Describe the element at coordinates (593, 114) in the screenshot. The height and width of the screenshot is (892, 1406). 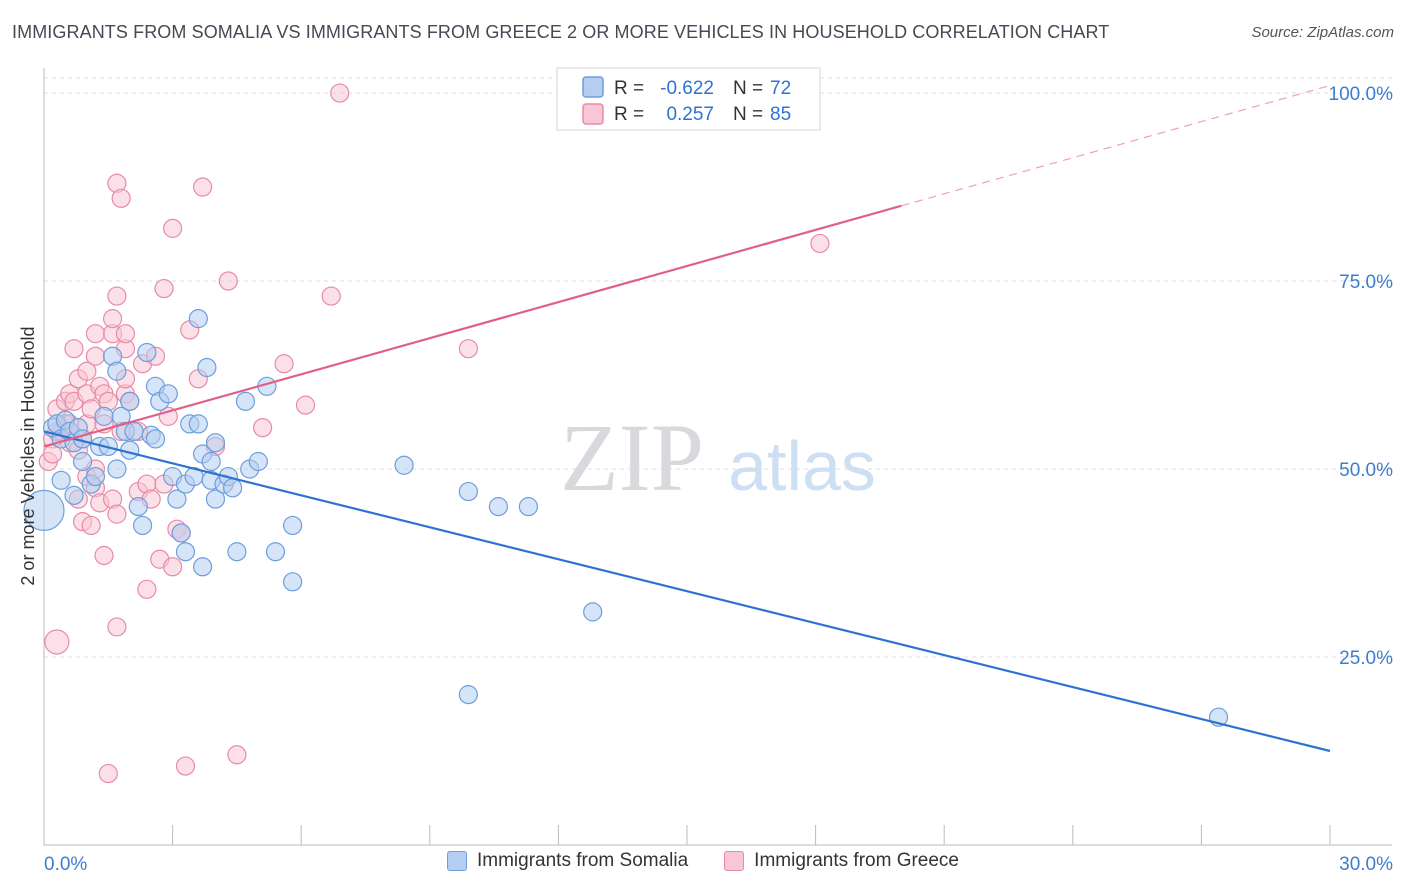
I see `legend-swatch-greece` at that location.